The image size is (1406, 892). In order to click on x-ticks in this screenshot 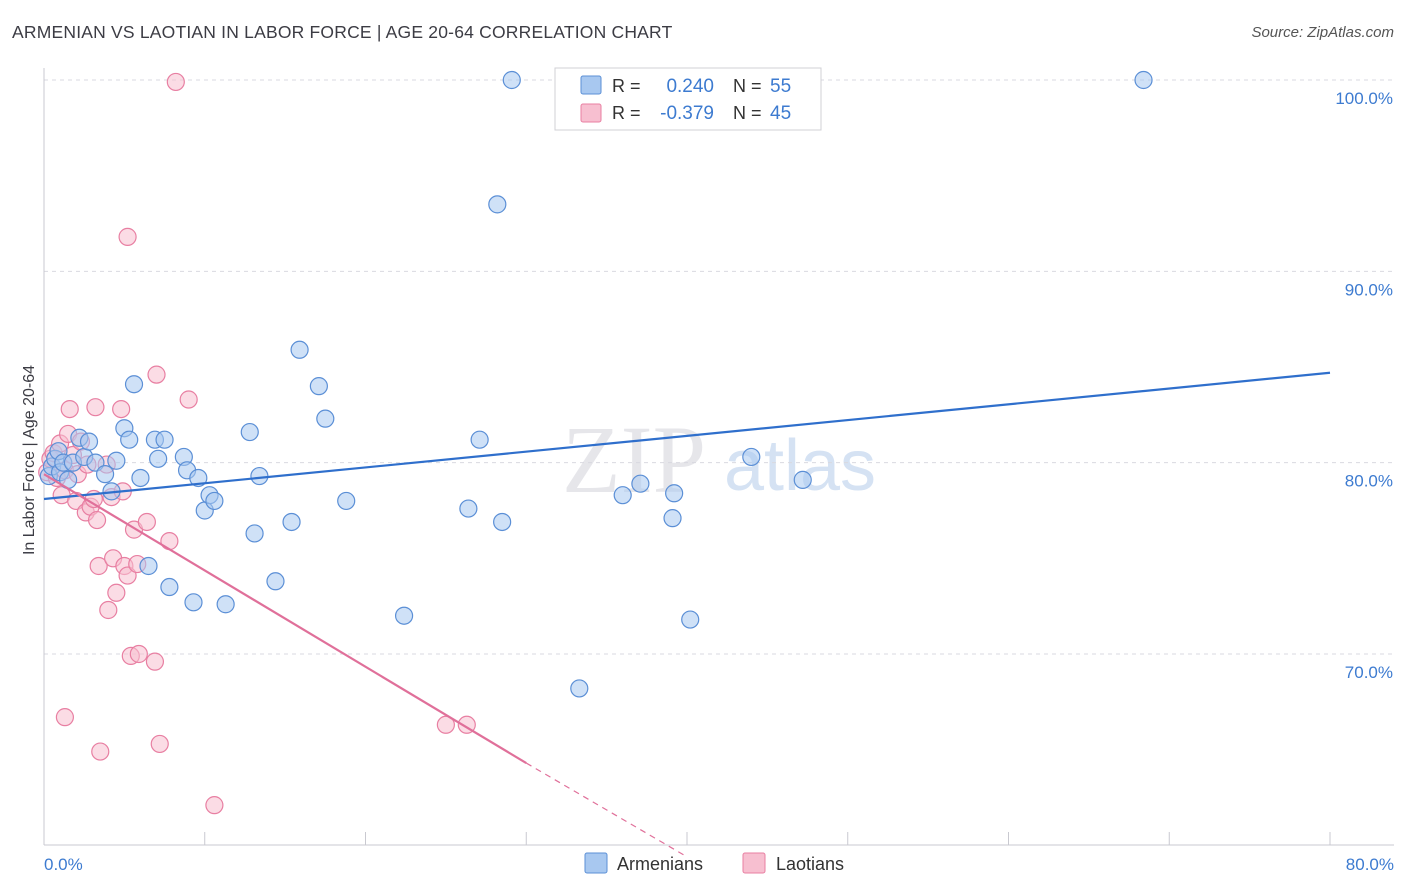, I will do `click(767, 838)`.